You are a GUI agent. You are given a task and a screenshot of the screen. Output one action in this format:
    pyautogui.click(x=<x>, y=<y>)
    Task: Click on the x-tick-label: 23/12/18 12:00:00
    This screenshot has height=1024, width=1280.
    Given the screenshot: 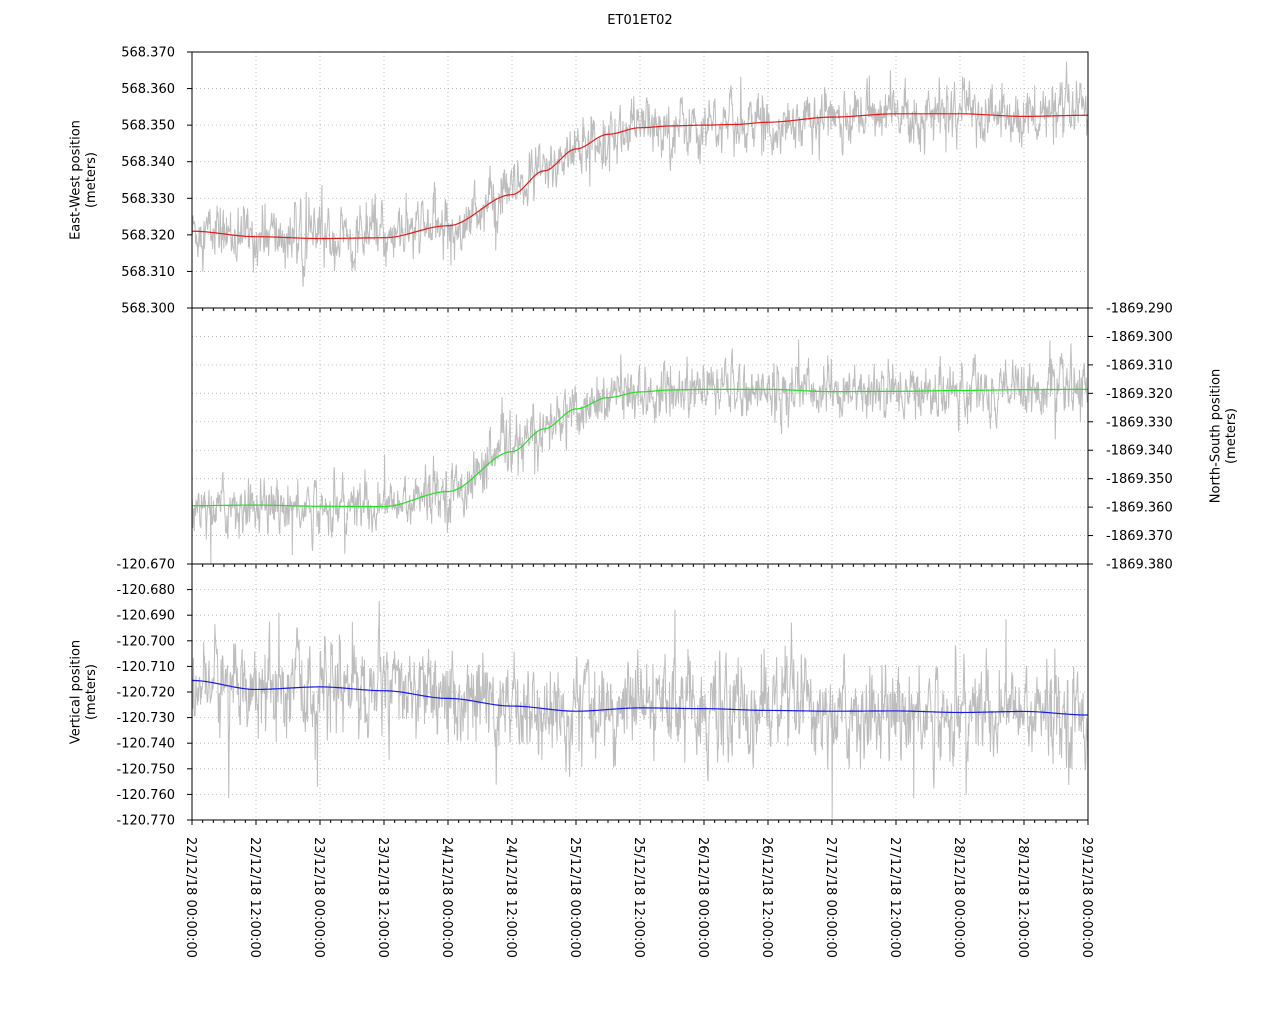 What is the action you would take?
    pyautogui.click(x=382, y=897)
    